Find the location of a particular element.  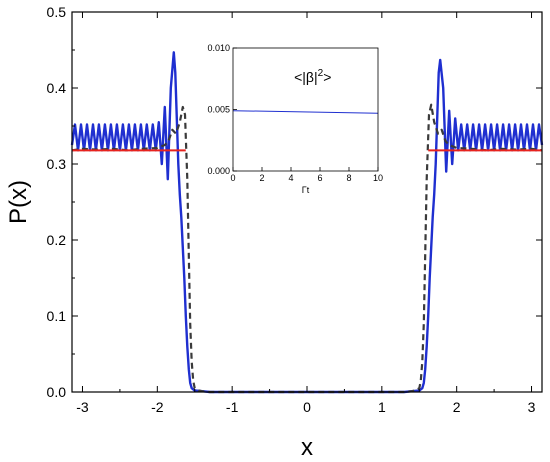

inset-y-tick-label: 0.010 is located at coordinates (218, 48).